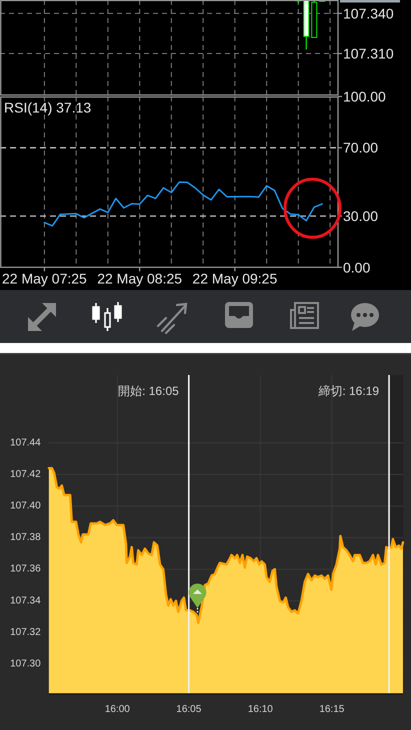 This screenshot has height=730, width=411. What do you see at coordinates (356, 267) in the screenshot?
I see `y-tick-label: 0.00` at bounding box center [356, 267].